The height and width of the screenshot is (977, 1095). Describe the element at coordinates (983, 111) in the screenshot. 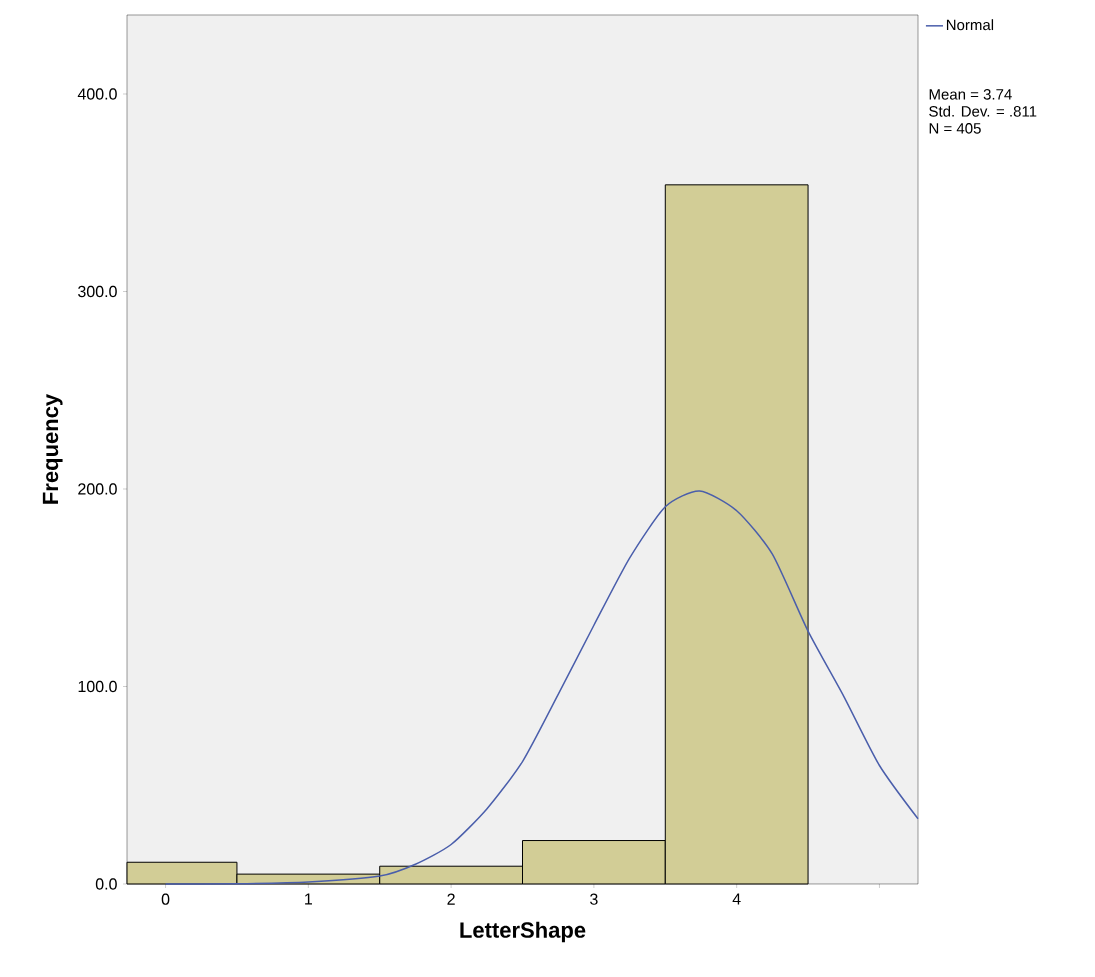

I see `text: Std. Dev. = .811` at that location.